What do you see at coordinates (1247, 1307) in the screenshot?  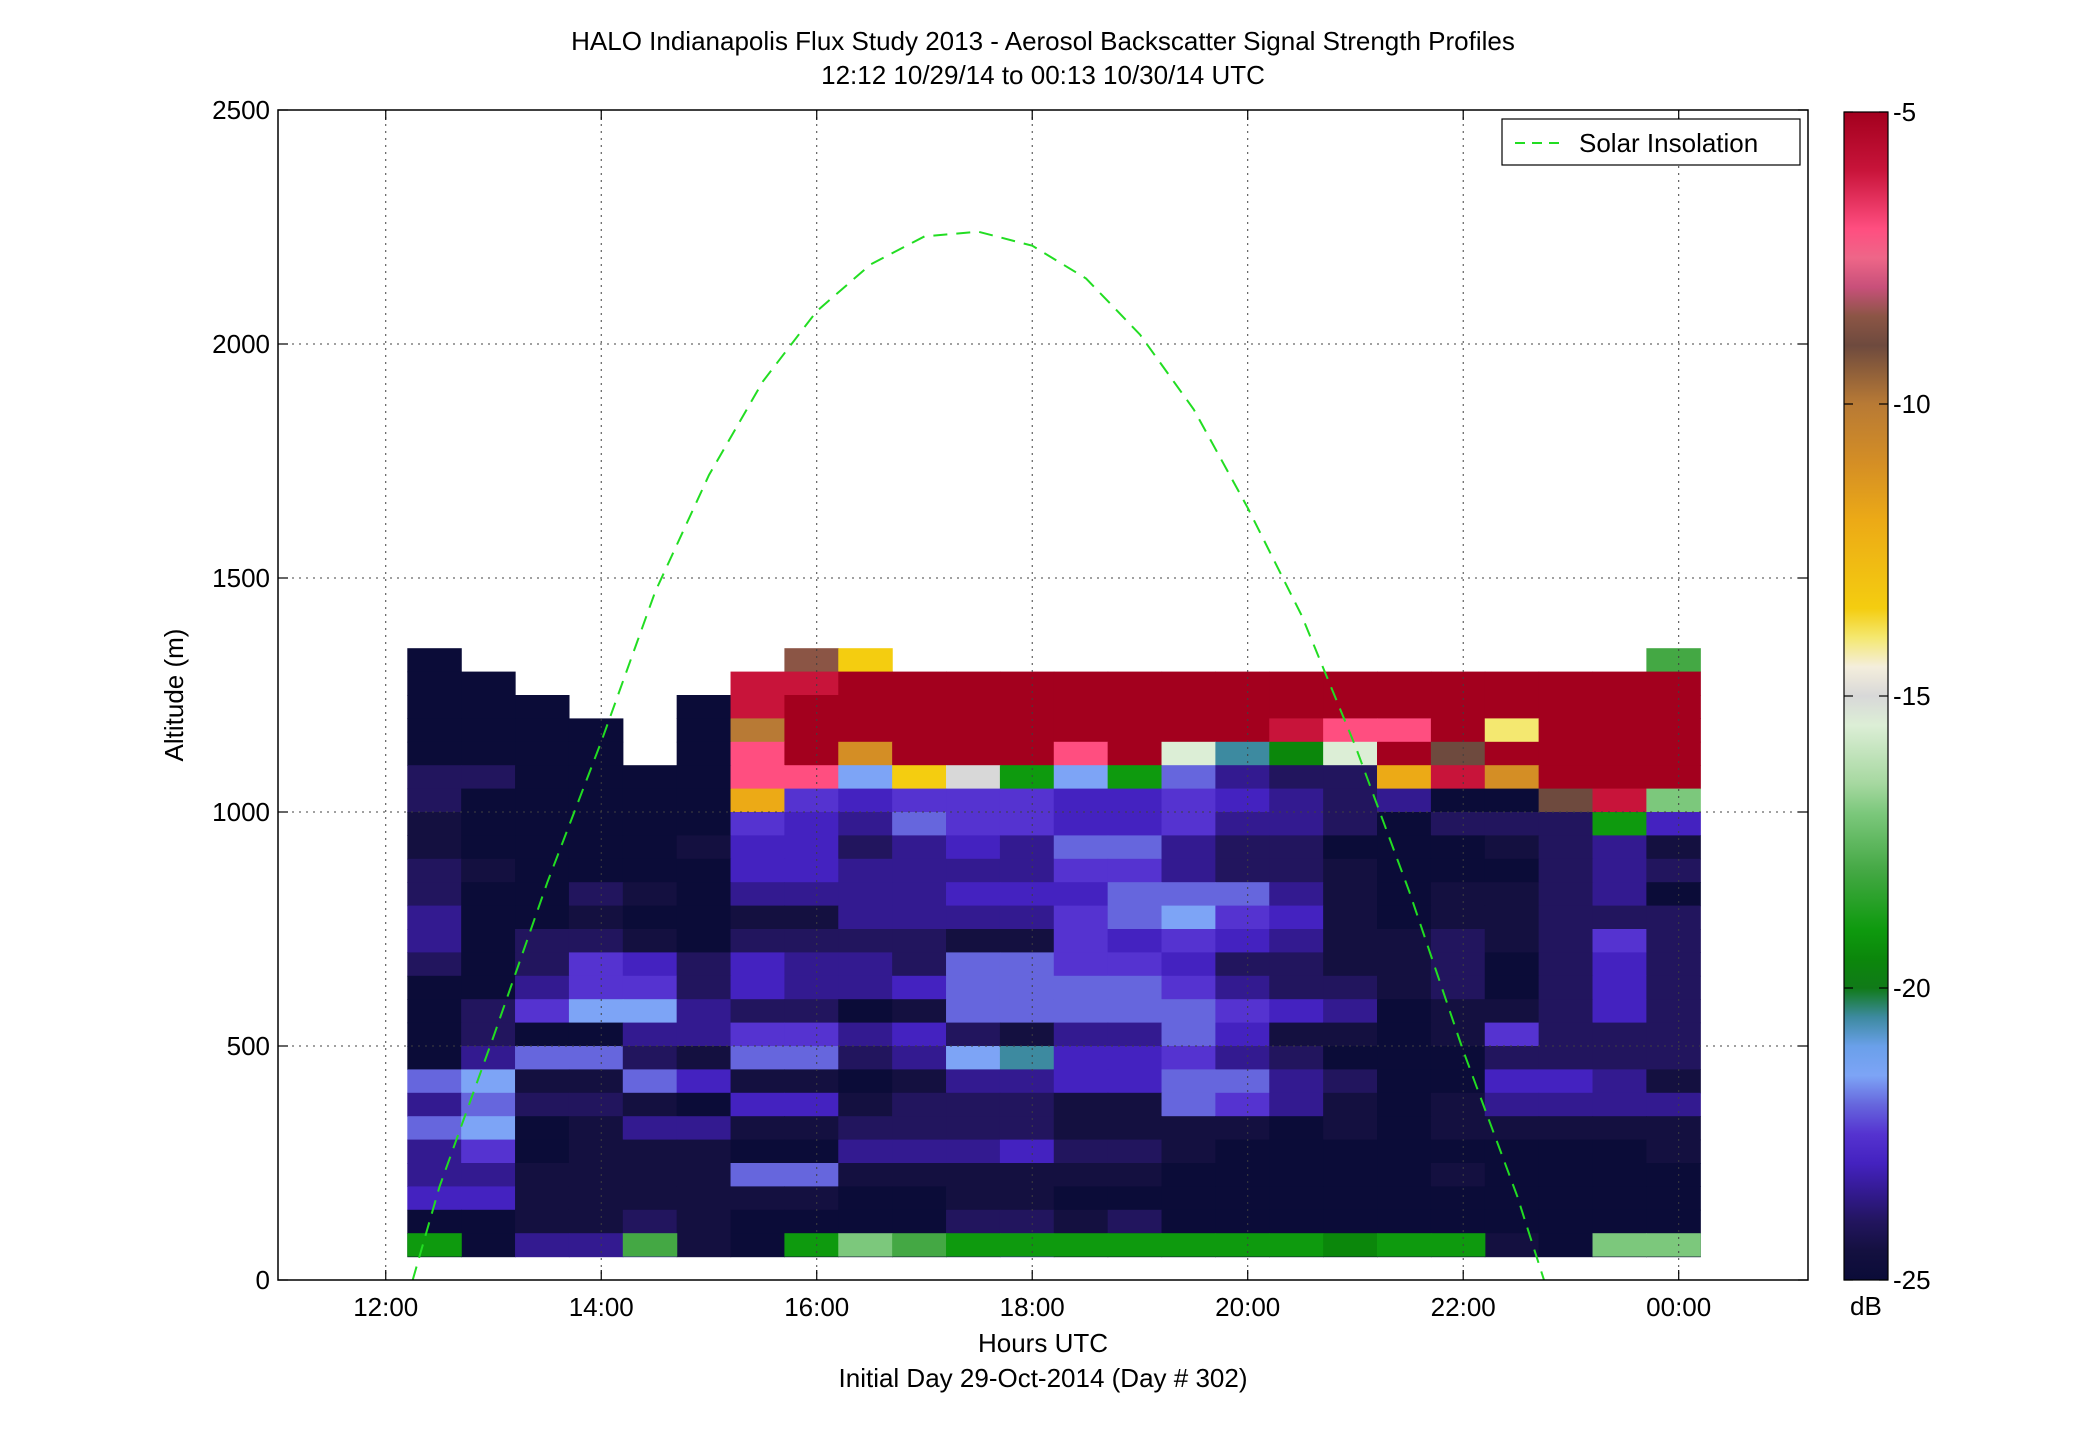 I see `x-tick-label: 20:00` at bounding box center [1247, 1307].